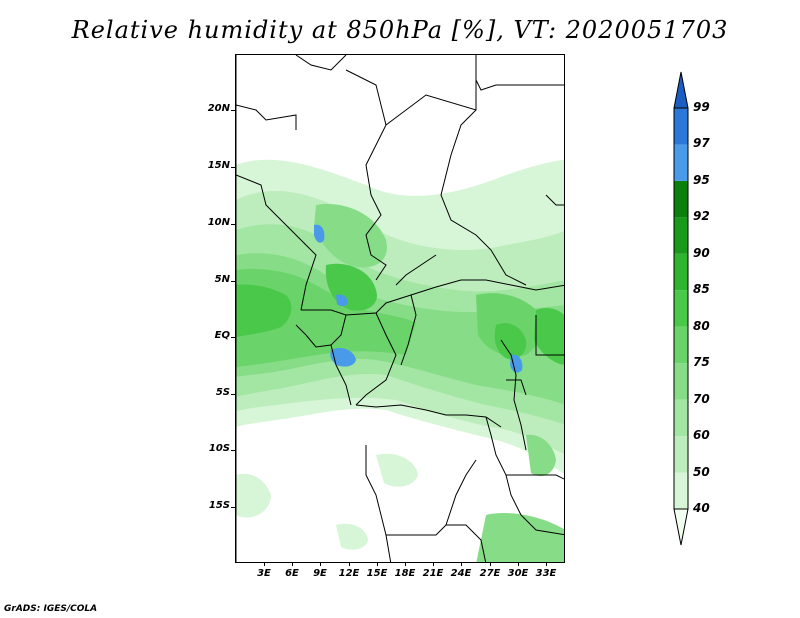 The image size is (800, 618). What do you see at coordinates (218, 108) in the screenshot?
I see `latitude-label: 20N` at bounding box center [218, 108].